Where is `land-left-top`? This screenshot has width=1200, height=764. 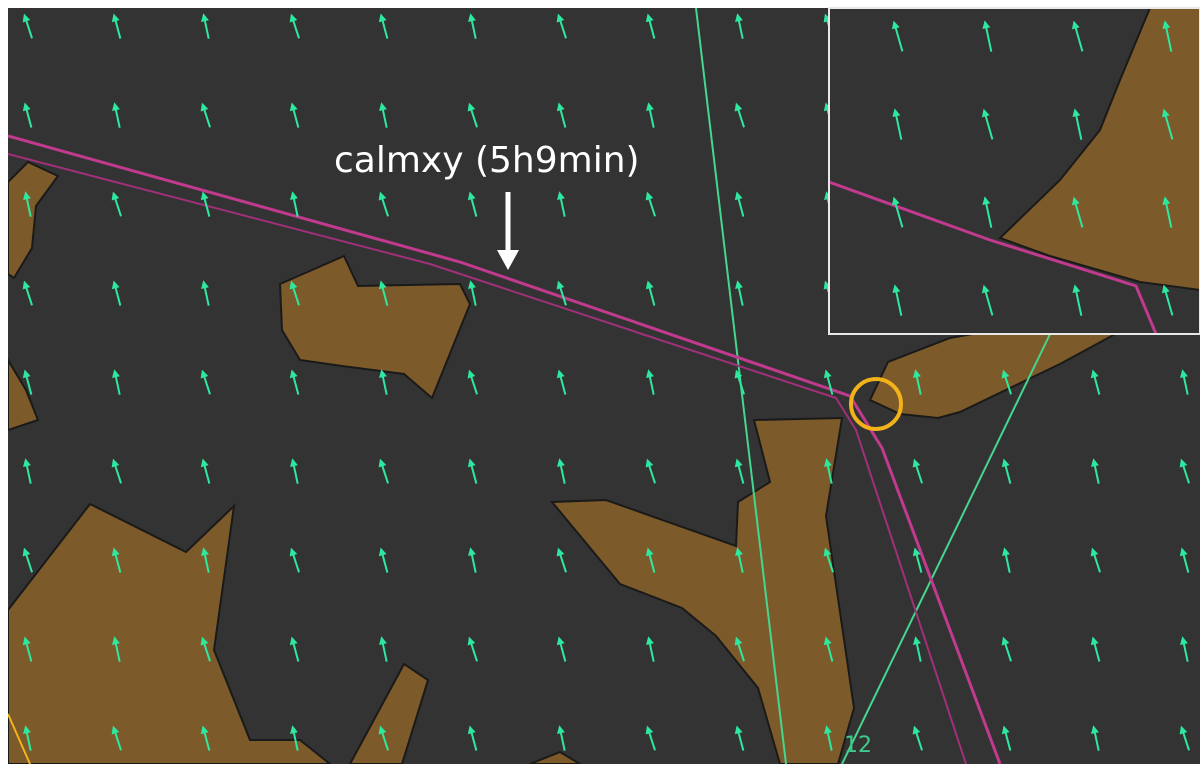
land-left-top is located at coordinates (34, 220).